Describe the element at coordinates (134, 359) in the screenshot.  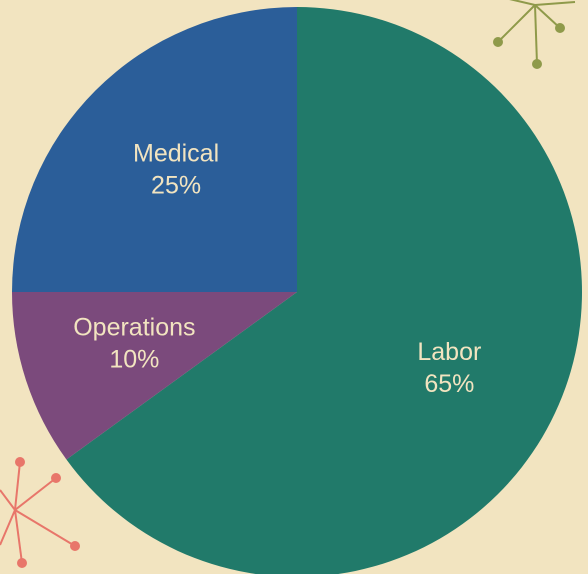
I see `slice-value-label: 10%` at that location.